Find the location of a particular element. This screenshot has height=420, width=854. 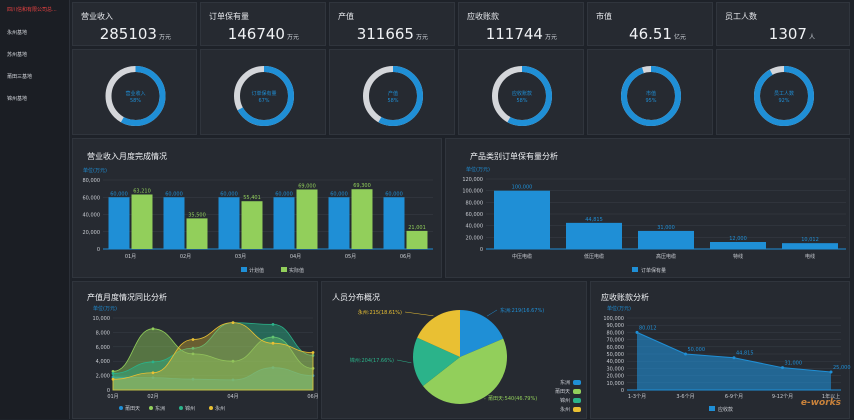

kpi-label: 营业收入 is located at coordinates (97, 16).